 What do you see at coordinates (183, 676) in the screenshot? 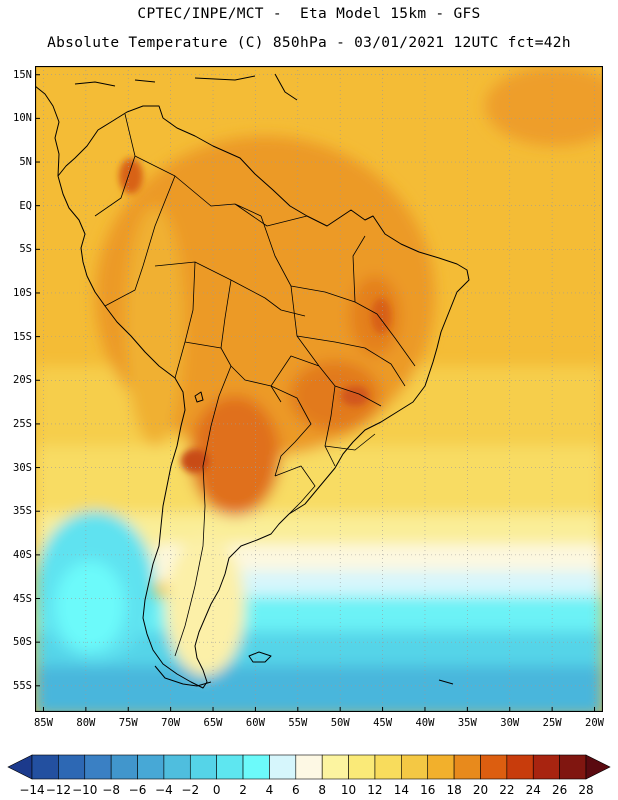
I see `coast-tierra-del-fuego` at bounding box center [183, 676].